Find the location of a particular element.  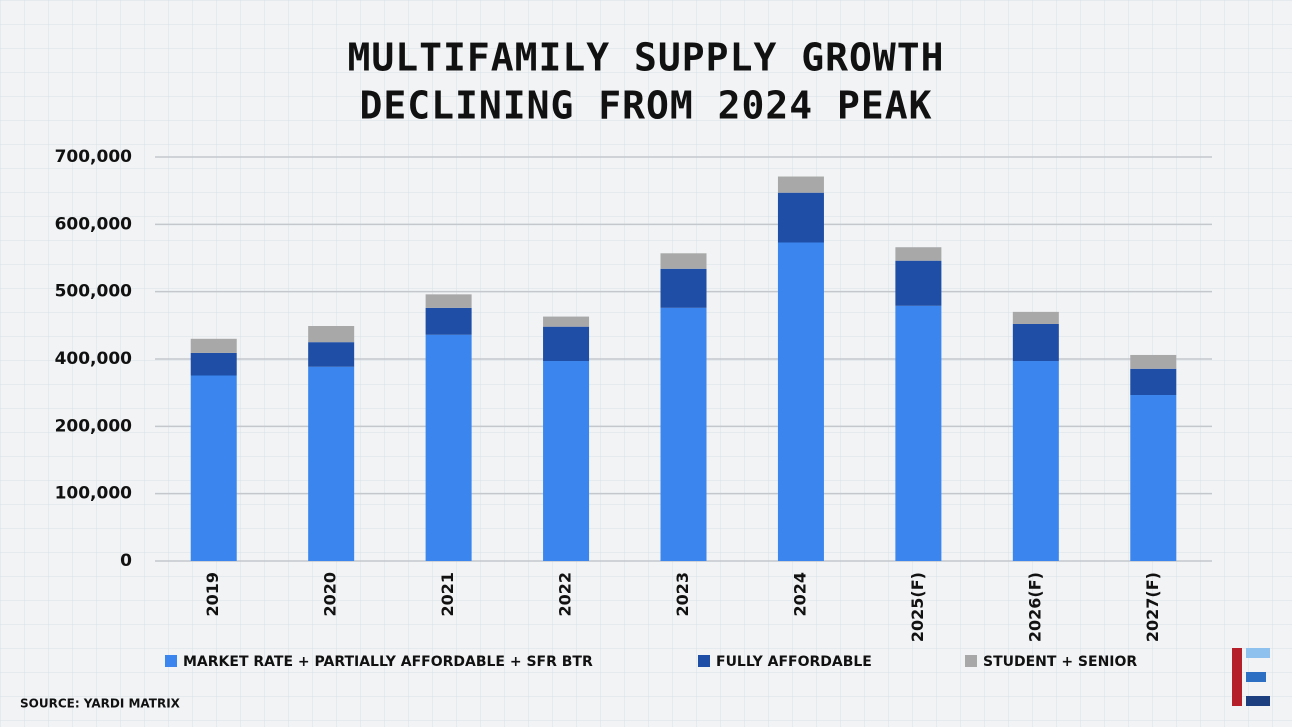

source: SOURCE: YARDI MATRIX is located at coordinates (100, 704).